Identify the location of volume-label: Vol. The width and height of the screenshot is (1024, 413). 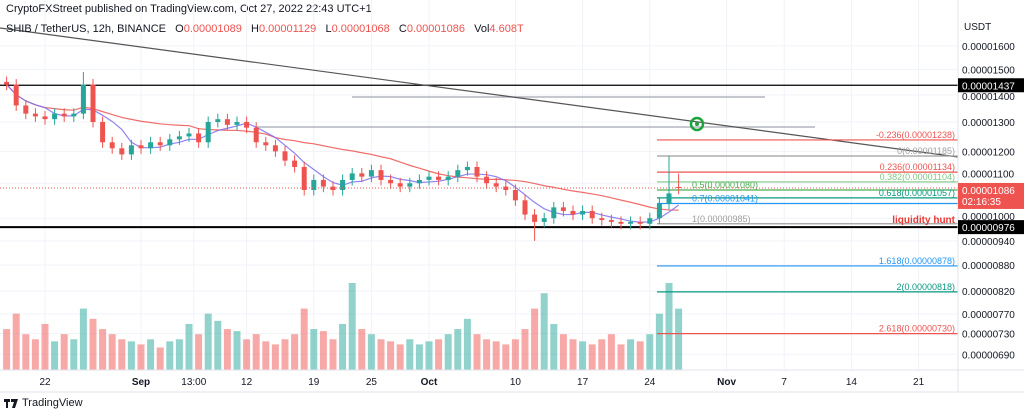
(482, 29).